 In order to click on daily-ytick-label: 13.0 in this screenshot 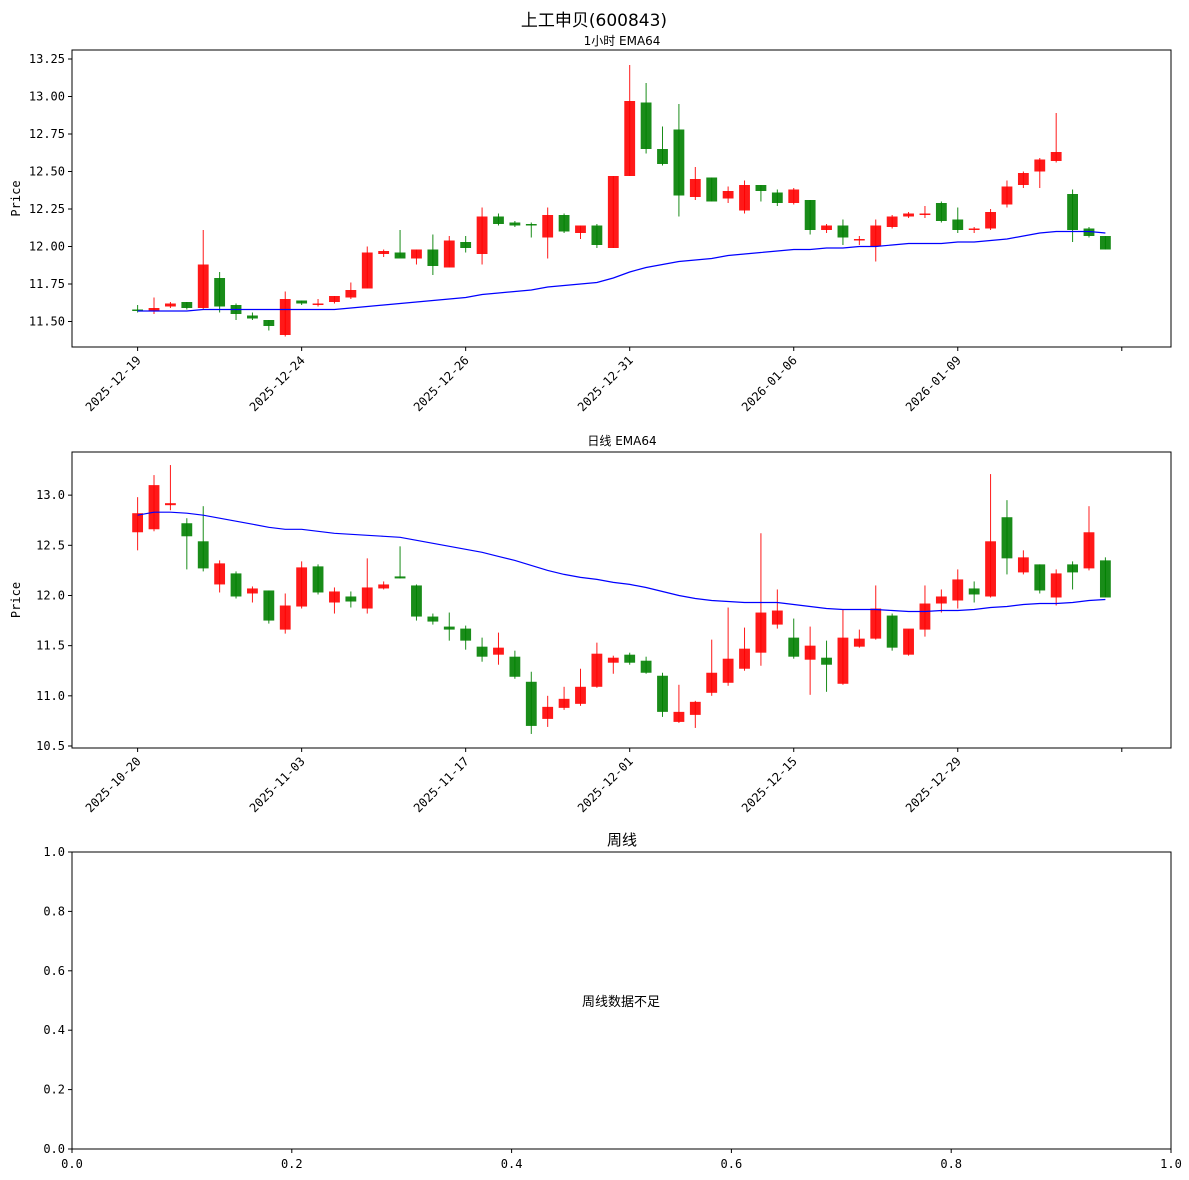, I will do `click(50, 495)`.